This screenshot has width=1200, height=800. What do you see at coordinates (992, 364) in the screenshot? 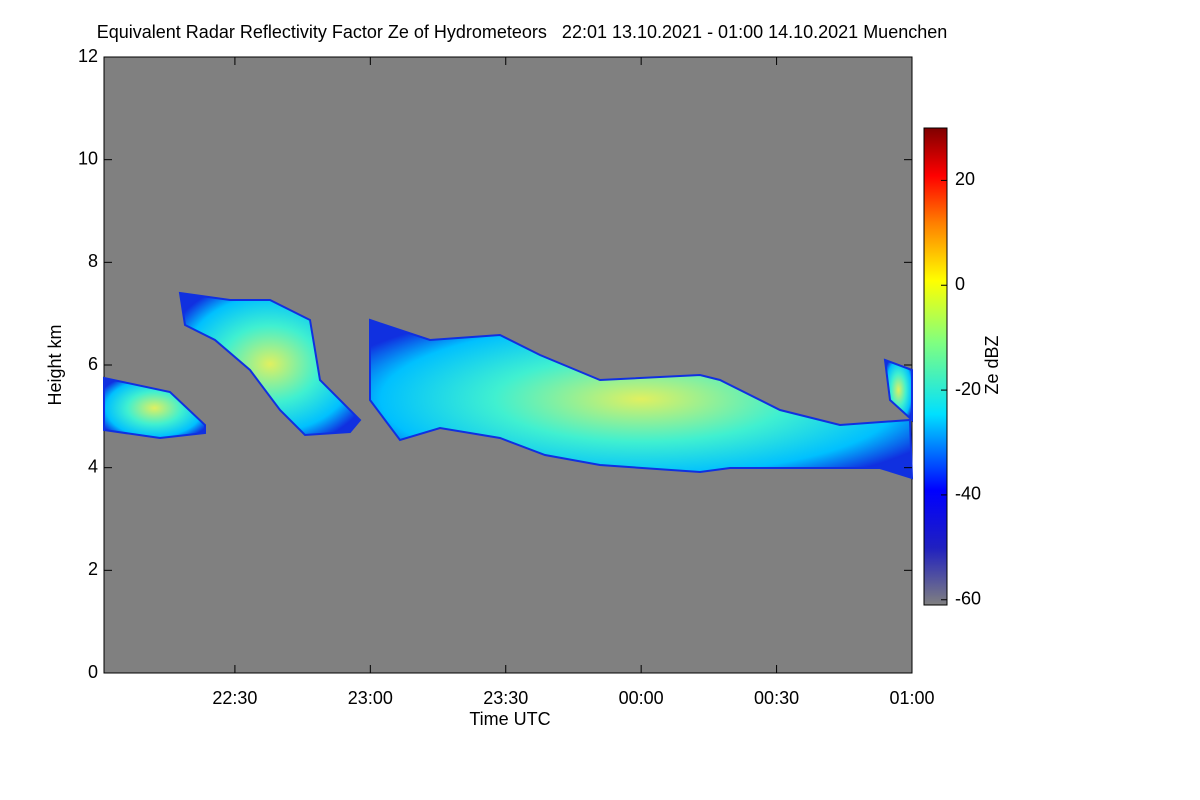
I see `colorbar-label: Ze dBZ` at bounding box center [992, 364].